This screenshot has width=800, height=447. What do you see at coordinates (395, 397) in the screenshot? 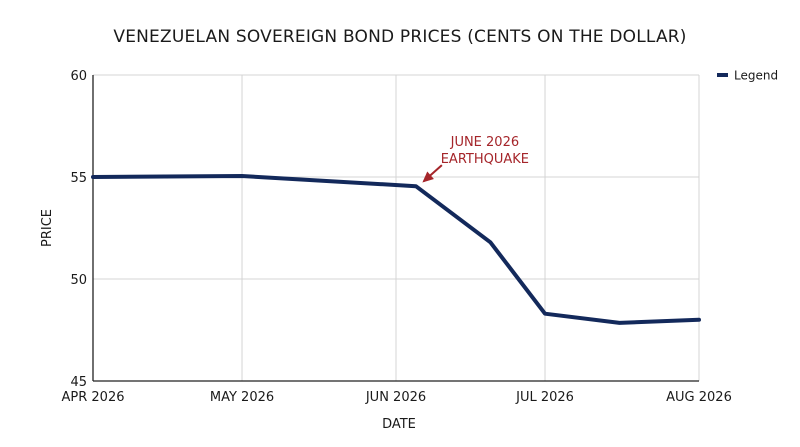
I see `x-tick-label: JUN 2026` at bounding box center [395, 397].